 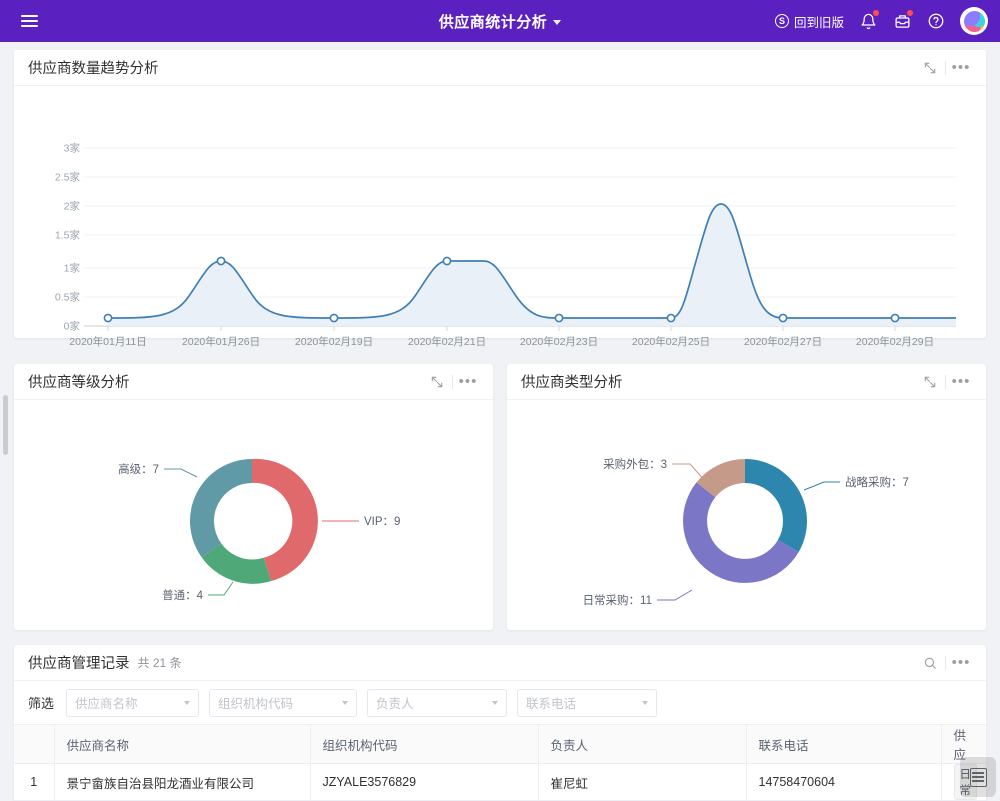 I want to click on search-icon, so click(x=930, y=663).